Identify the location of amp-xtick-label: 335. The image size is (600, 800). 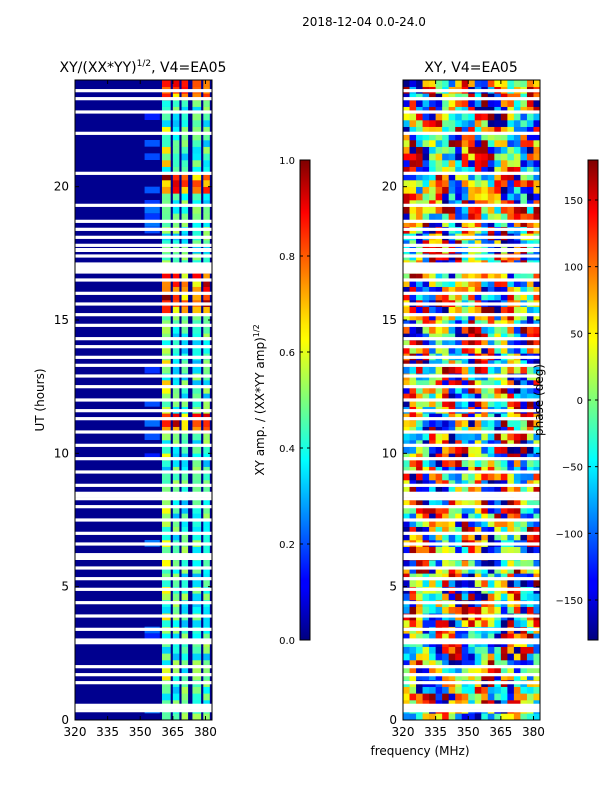
(107, 732).